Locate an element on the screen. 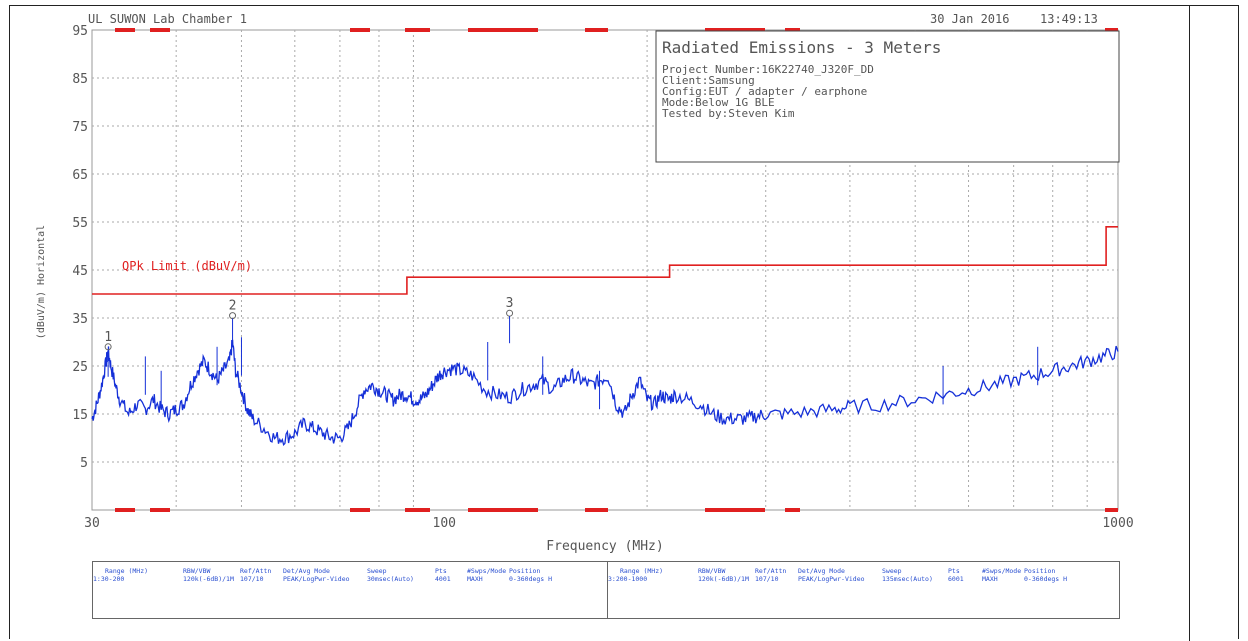 The image size is (1248, 641). settings-value-cell: 30msec(Auto) is located at coordinates (390, 579).